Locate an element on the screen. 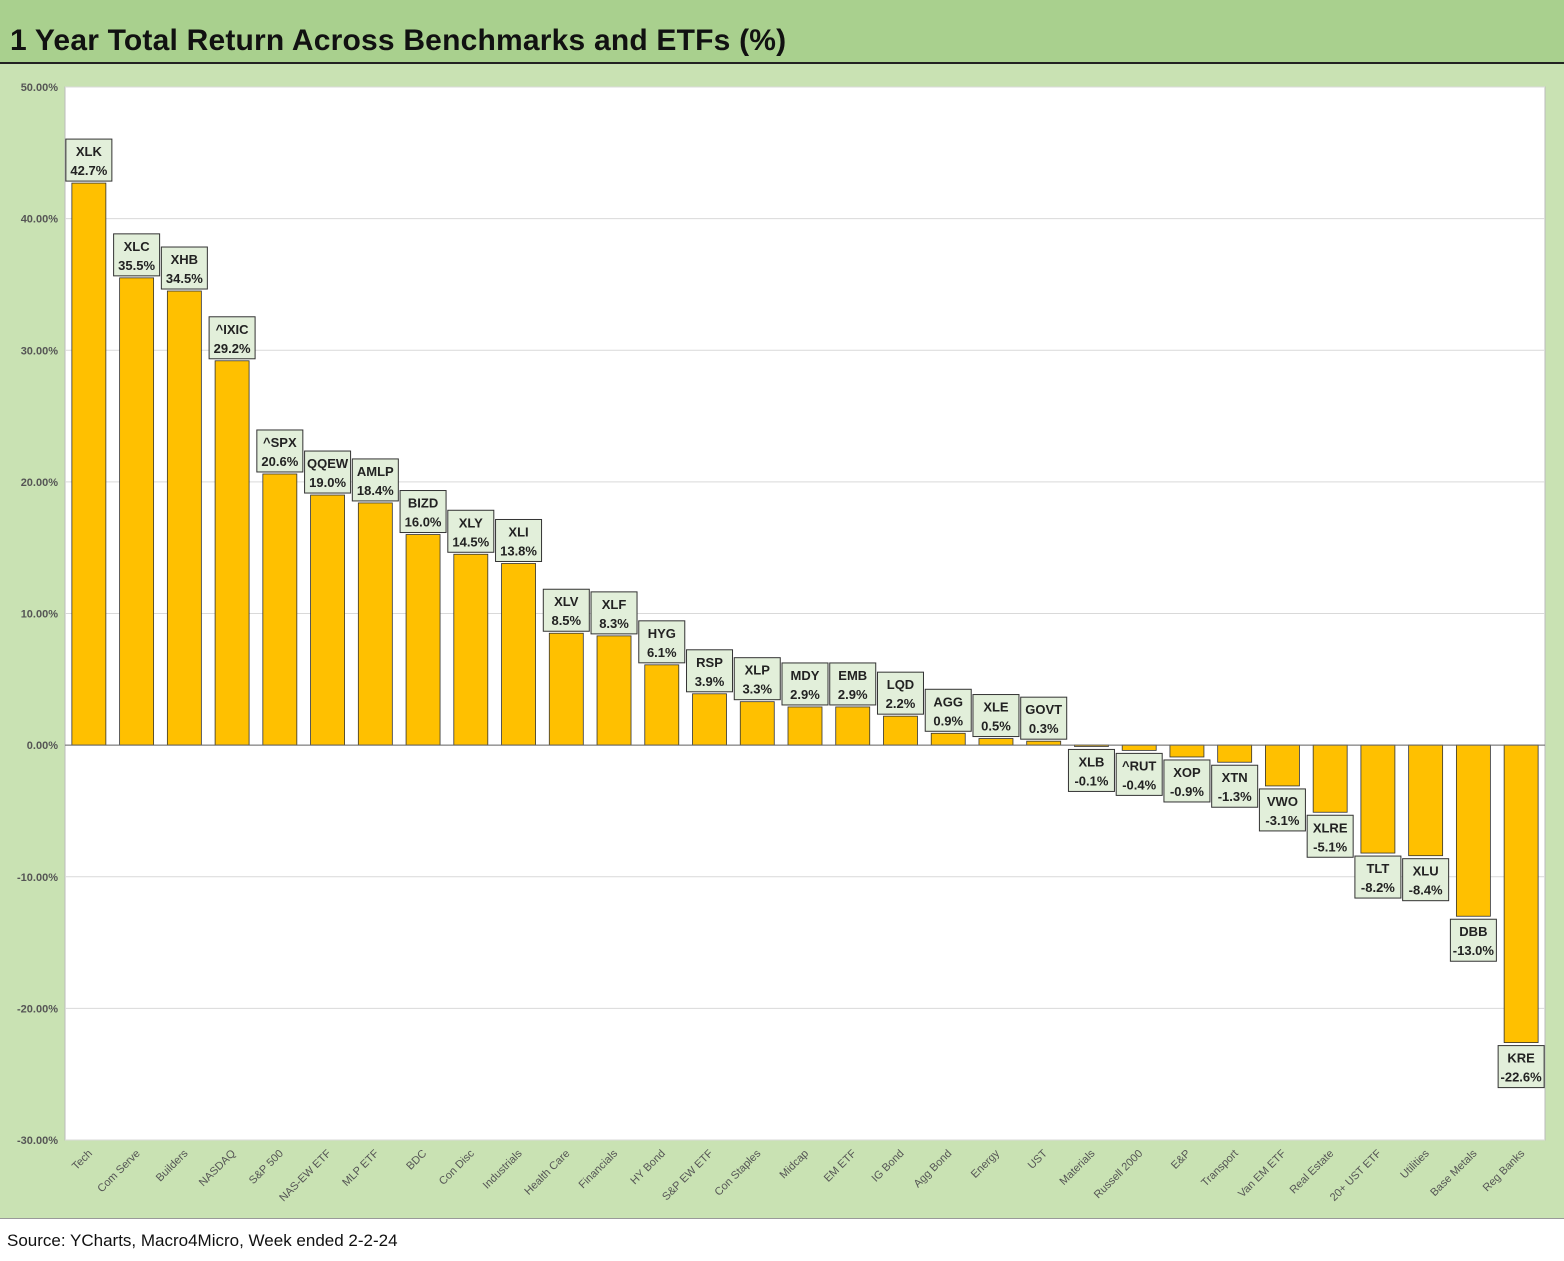  y-tick-label: 0.00% is located at coordinates (42, 746).